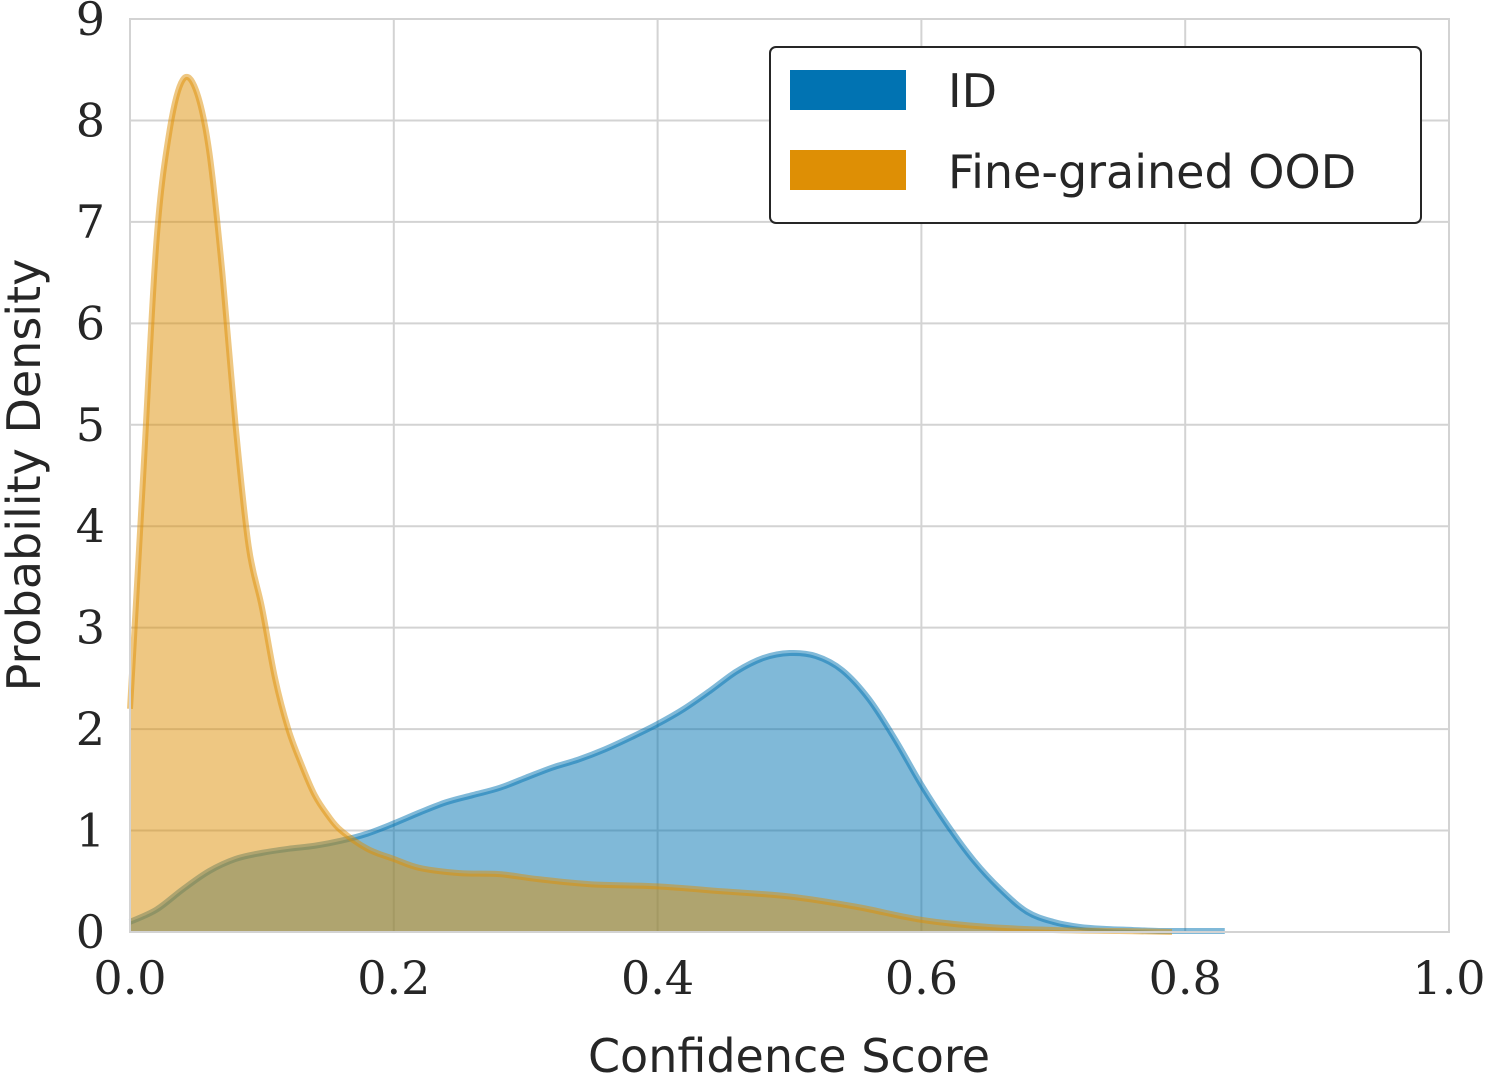 Image resolution: width=1485 pixels, height=1085 pixels. What do you see at coordinates (789, 1056) in the screenshot?
I see `x-axis-label: Confidence Score` at bounding box center [789, 1056].